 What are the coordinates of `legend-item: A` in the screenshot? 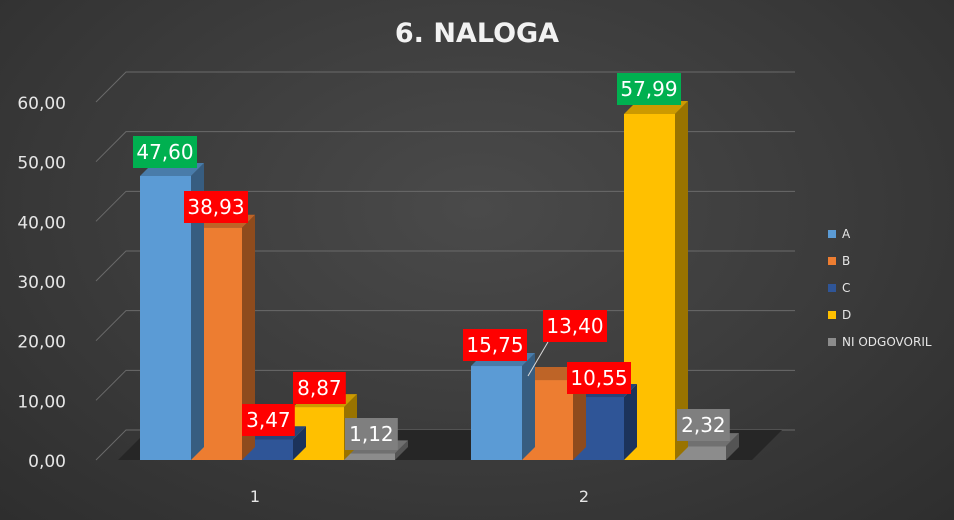 It's located at (880, 233).